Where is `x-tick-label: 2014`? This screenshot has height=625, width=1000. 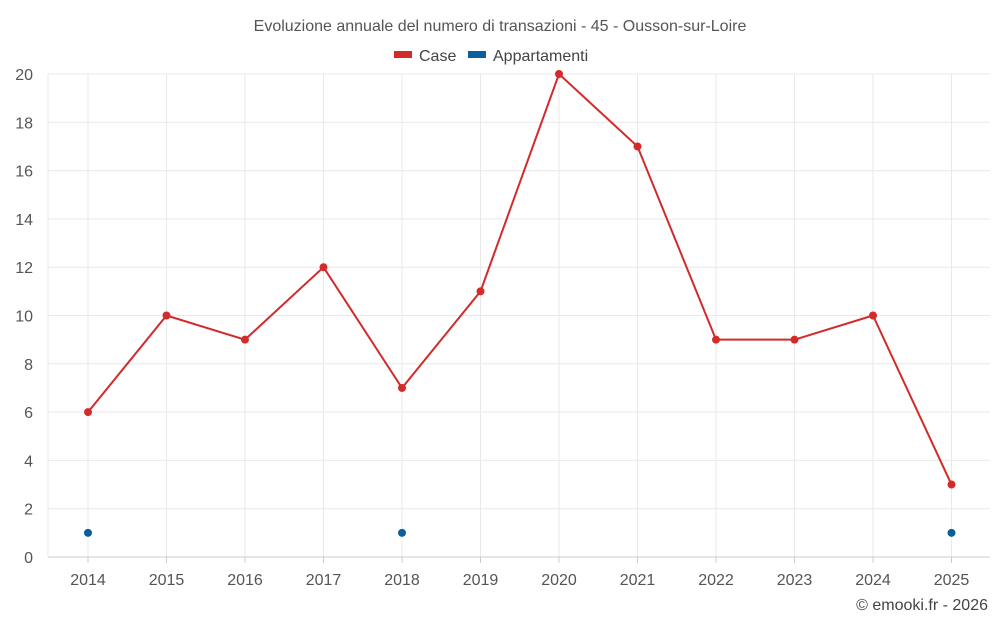
x-tick-label: 2014 is located at coordinates (88, 580).